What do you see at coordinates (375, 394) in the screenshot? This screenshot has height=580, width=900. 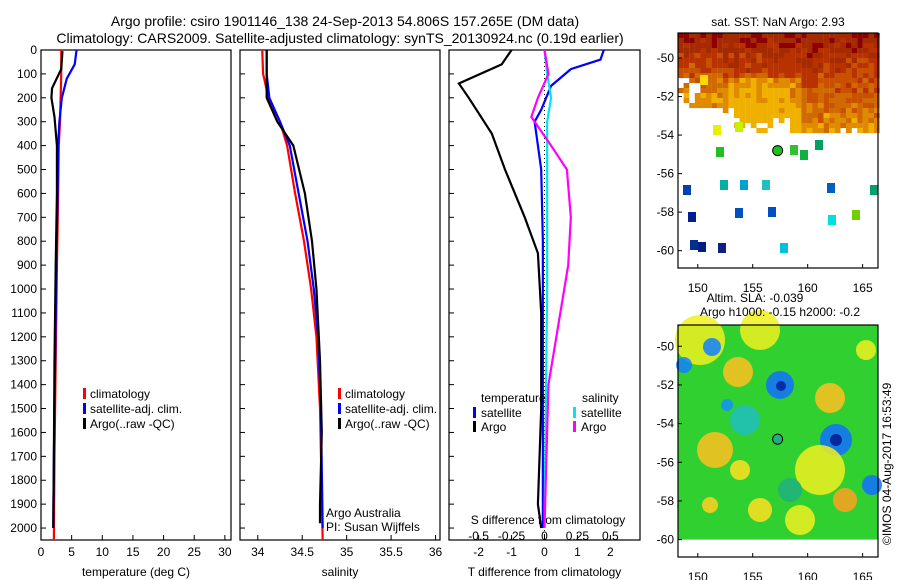 I see `legend-label: climatology` at bounding box center [375, 394].